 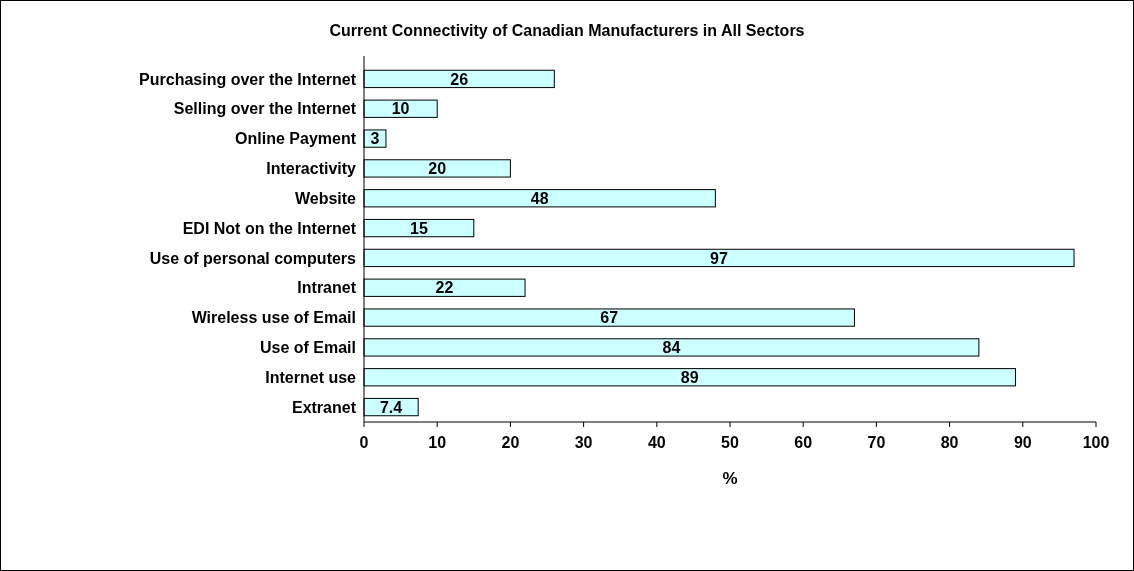 I want to click on x-tick-label: 60, so click(x=803, y=442).